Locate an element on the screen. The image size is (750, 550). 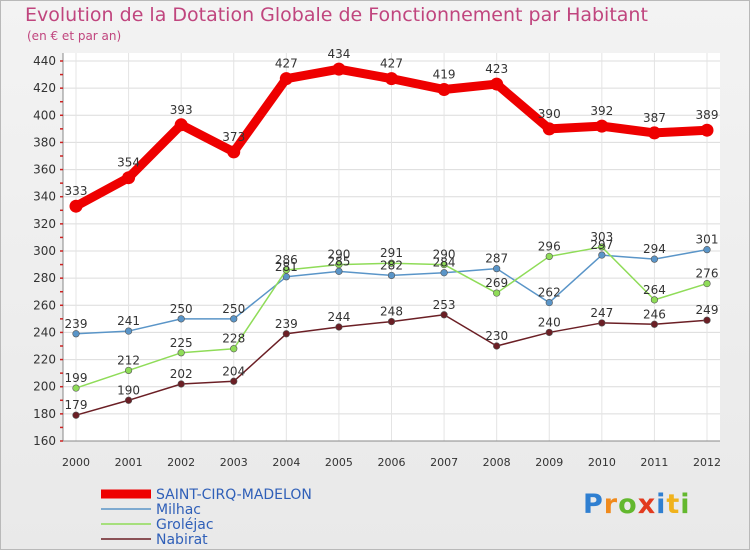
data-point-milhac-2001 is located at coordinates (128, 331).